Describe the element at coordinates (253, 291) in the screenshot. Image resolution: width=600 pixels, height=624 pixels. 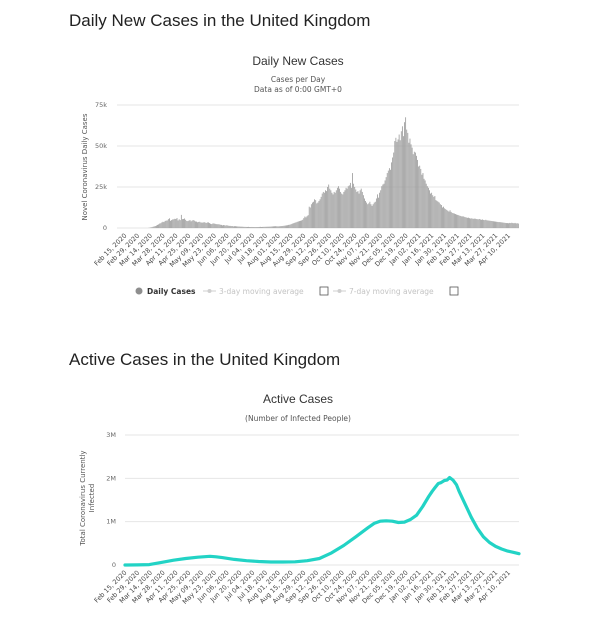
I see `legend-item-3-day-average: 3-day moving average` at that location.